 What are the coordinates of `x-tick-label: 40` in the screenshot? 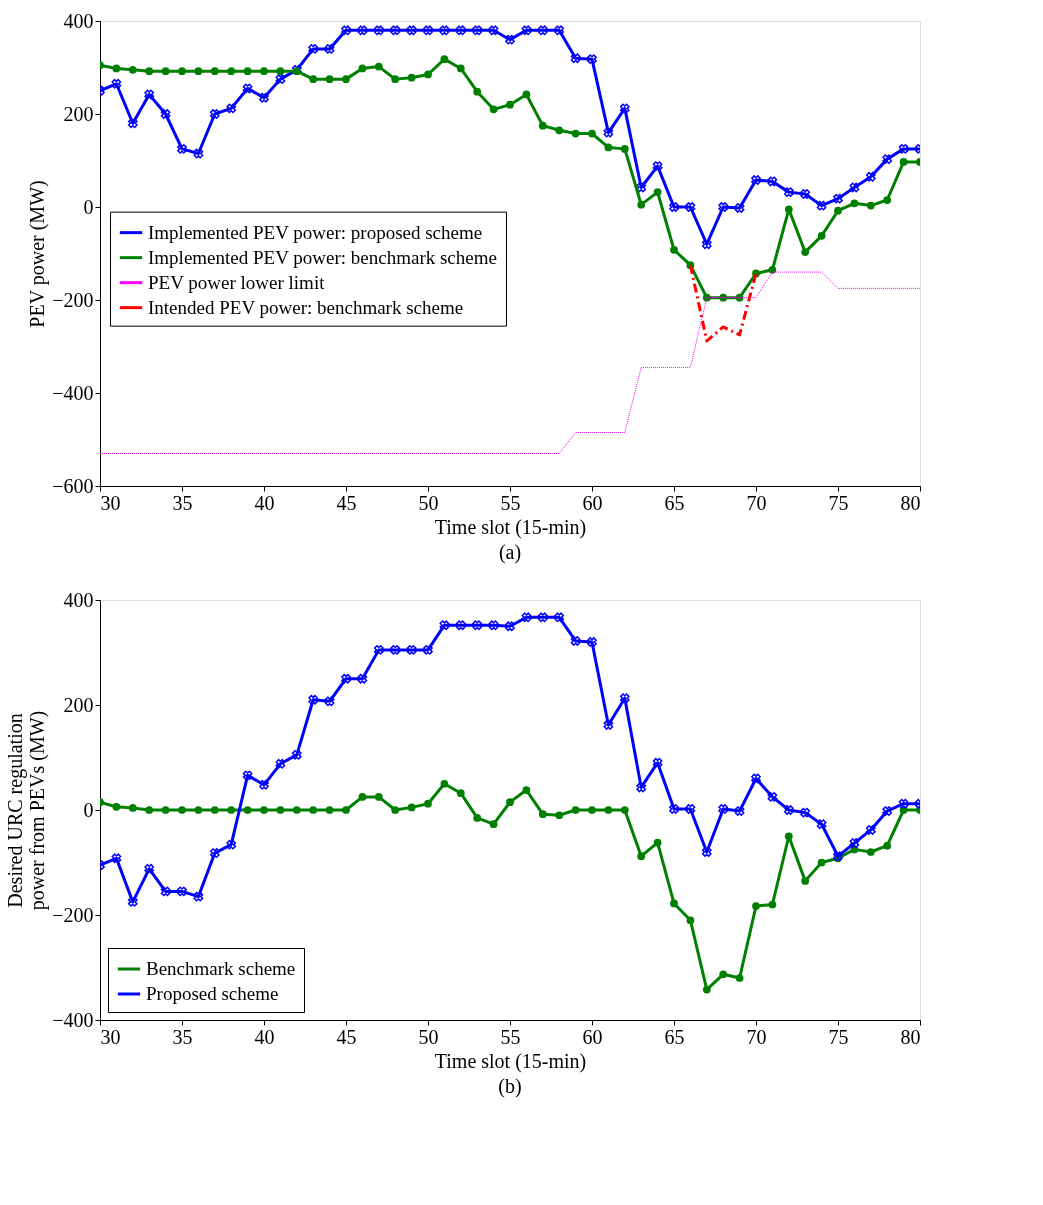 It's located at (264, 502).